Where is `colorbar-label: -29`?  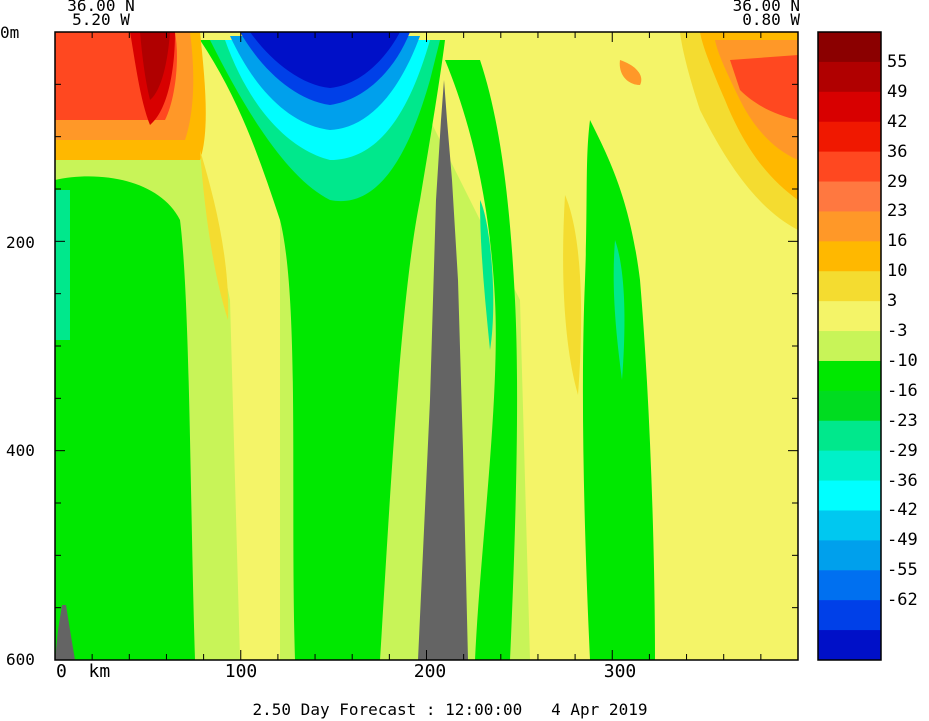
colorbar-label: -29 is located at coordinates (902, 450).